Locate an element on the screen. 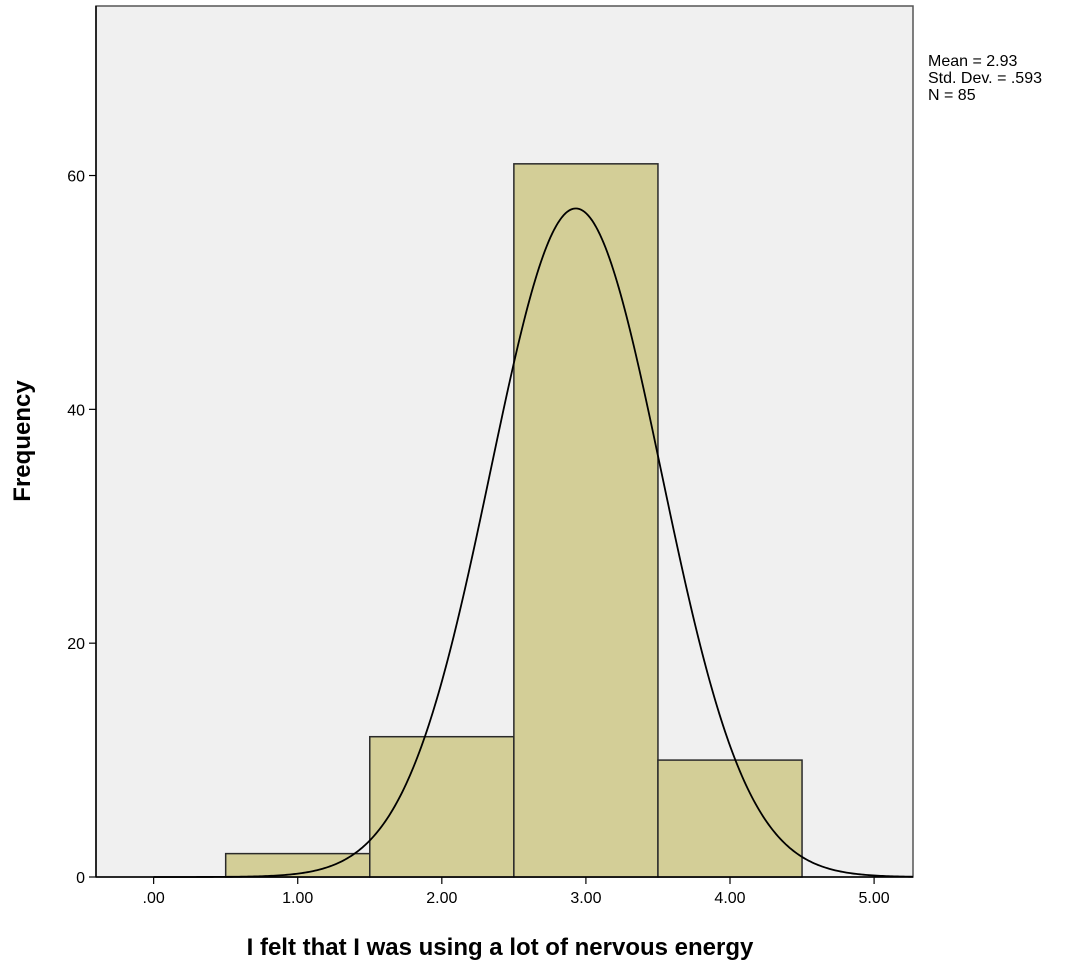 The width and height of the screenshot is (1089, 974). summary-stats: Mean = 2.93 Std. Dev. = .593 N = 85 is located at coordinates (985, 78).